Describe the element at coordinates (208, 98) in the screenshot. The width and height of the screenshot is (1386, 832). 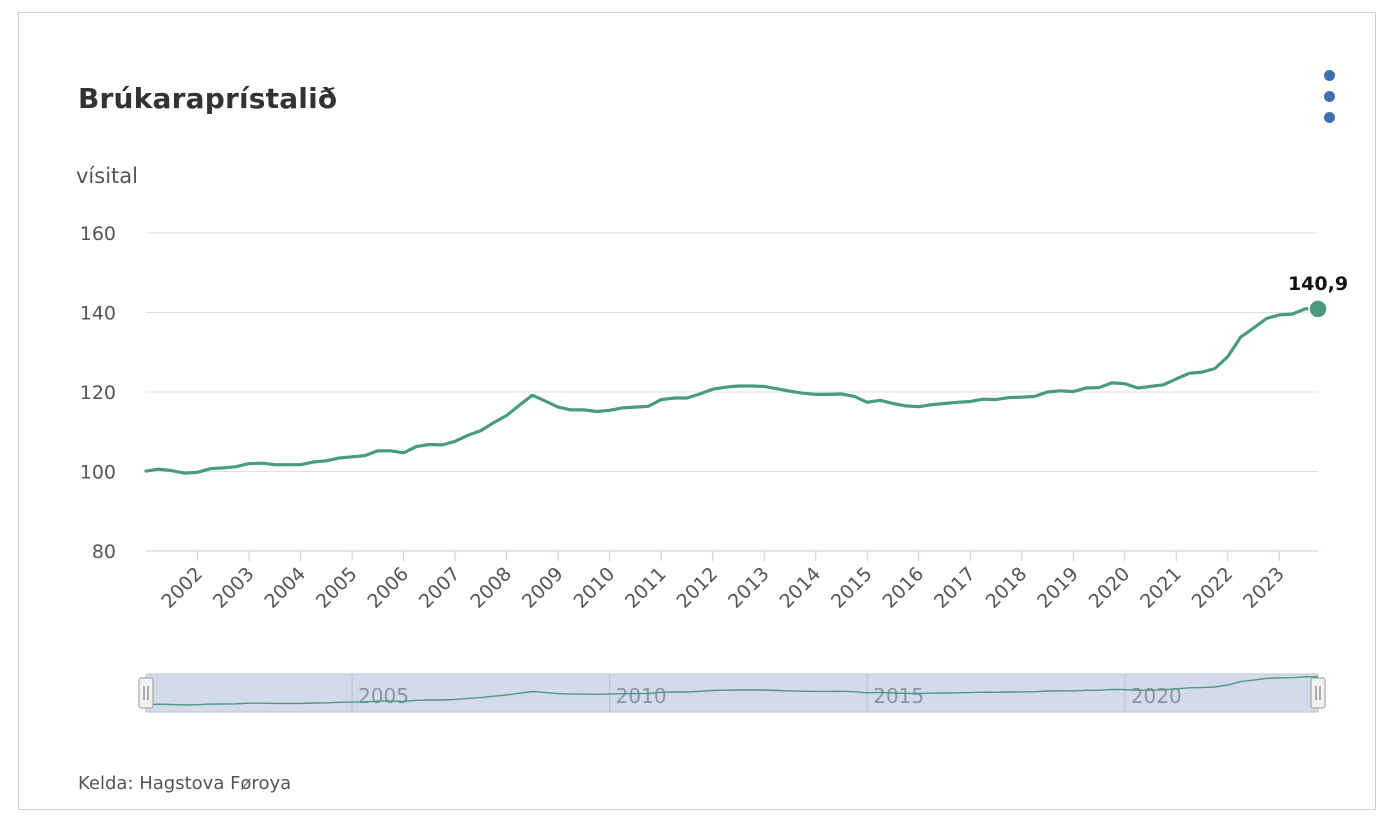
I see `chart-title: Brúkaraprístalið` at that location.